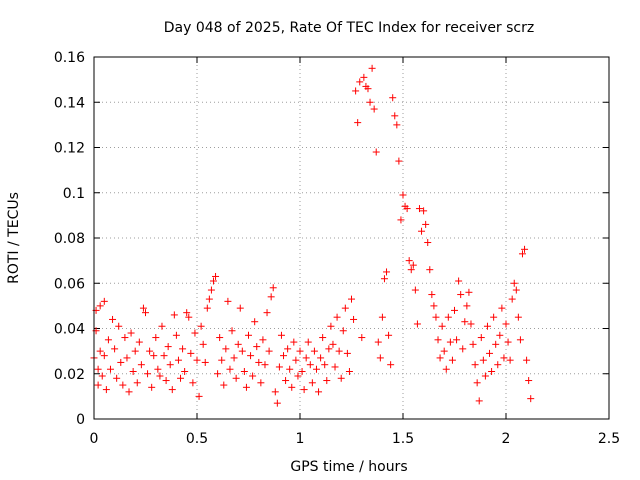 Image resolution: width=640 pixels, height=480 pixels. I want to click on x-tick-label: 0.5, so click(197, 439).